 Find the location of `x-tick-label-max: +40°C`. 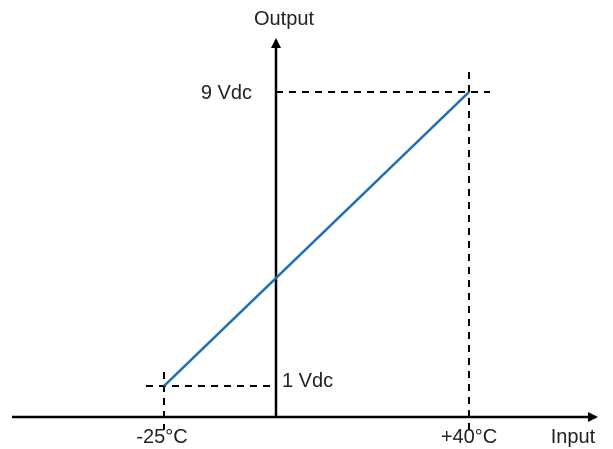

x-tick-label-max: +40°C is located at coordinates (469, 437).